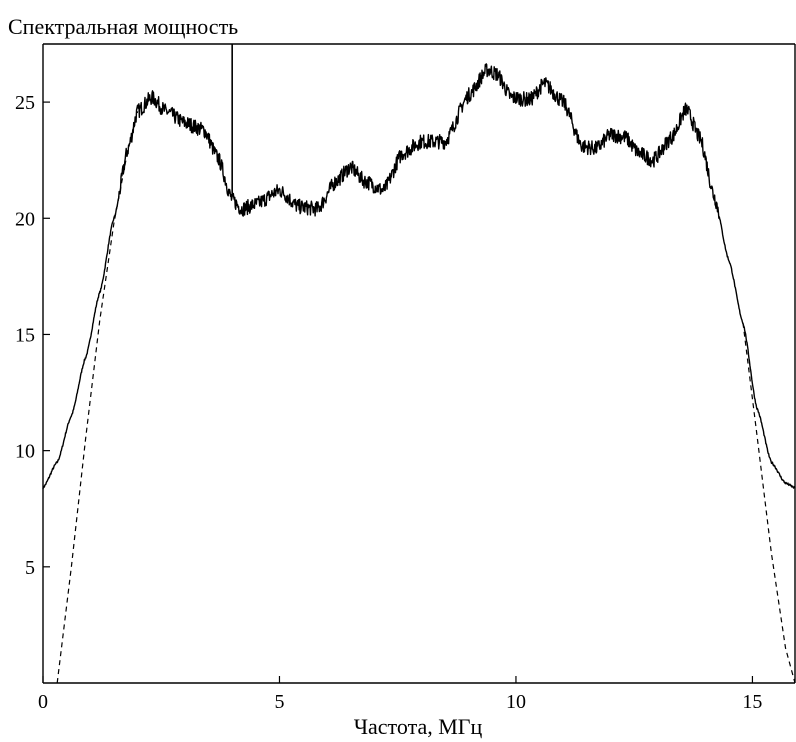 This screenshot has height=742, width=796. I want to click on x-axis-title: Частота, МГц, so click(418, 726).